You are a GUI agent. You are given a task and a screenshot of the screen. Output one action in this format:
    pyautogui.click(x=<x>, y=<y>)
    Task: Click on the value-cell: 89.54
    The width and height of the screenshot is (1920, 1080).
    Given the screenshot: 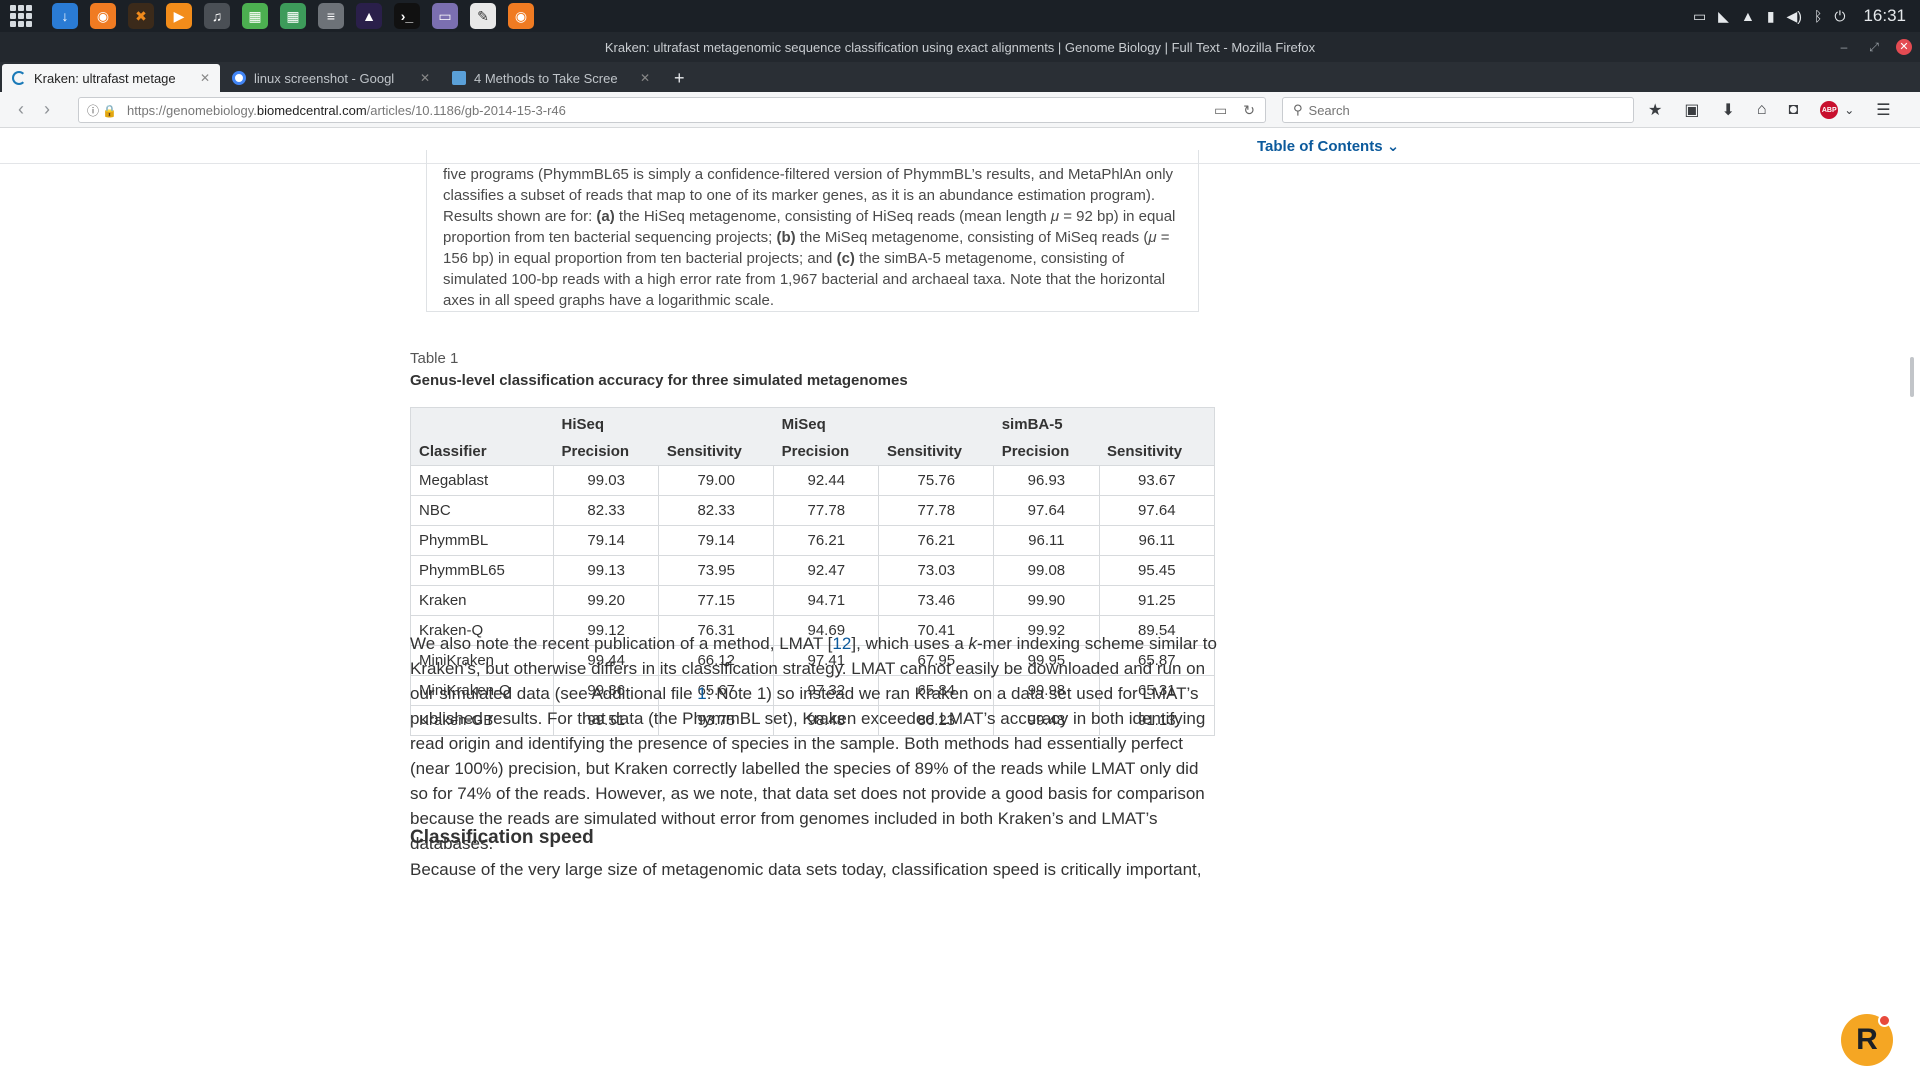 What is the action you would take?
    pyautogui.click(x=1157, y=630)
    